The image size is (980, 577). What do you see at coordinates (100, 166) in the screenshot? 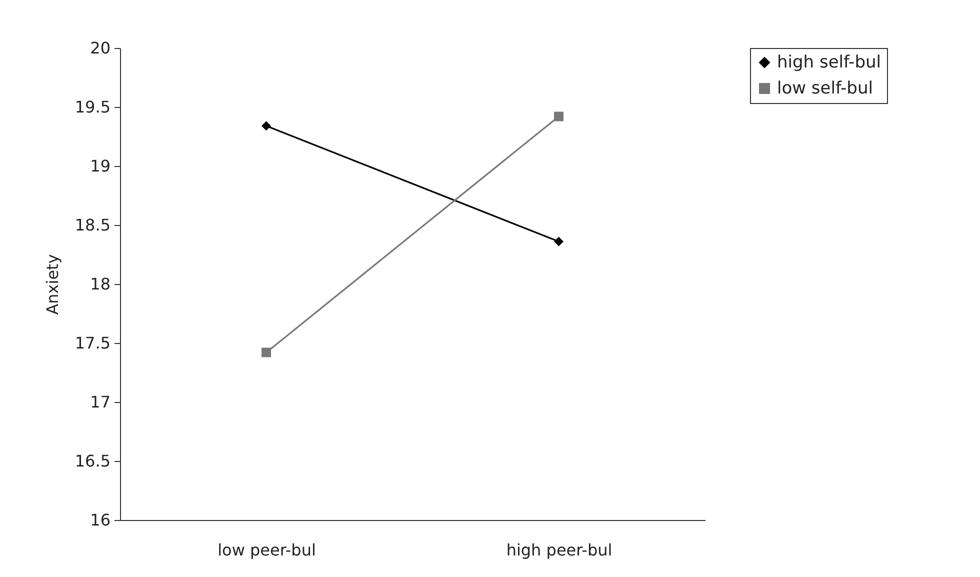
I see `y-tick-label: 19` at bounding box center [100, 166].